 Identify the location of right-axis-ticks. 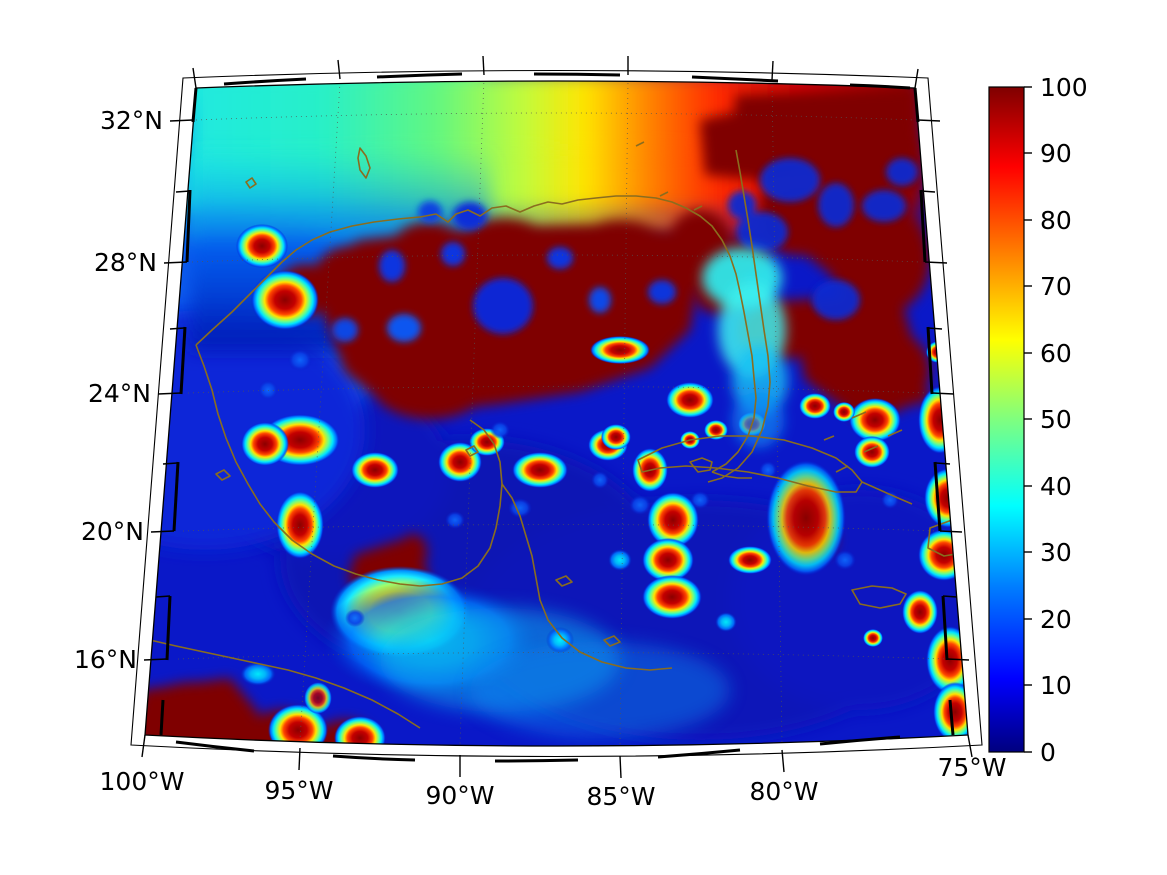
(934, 411).